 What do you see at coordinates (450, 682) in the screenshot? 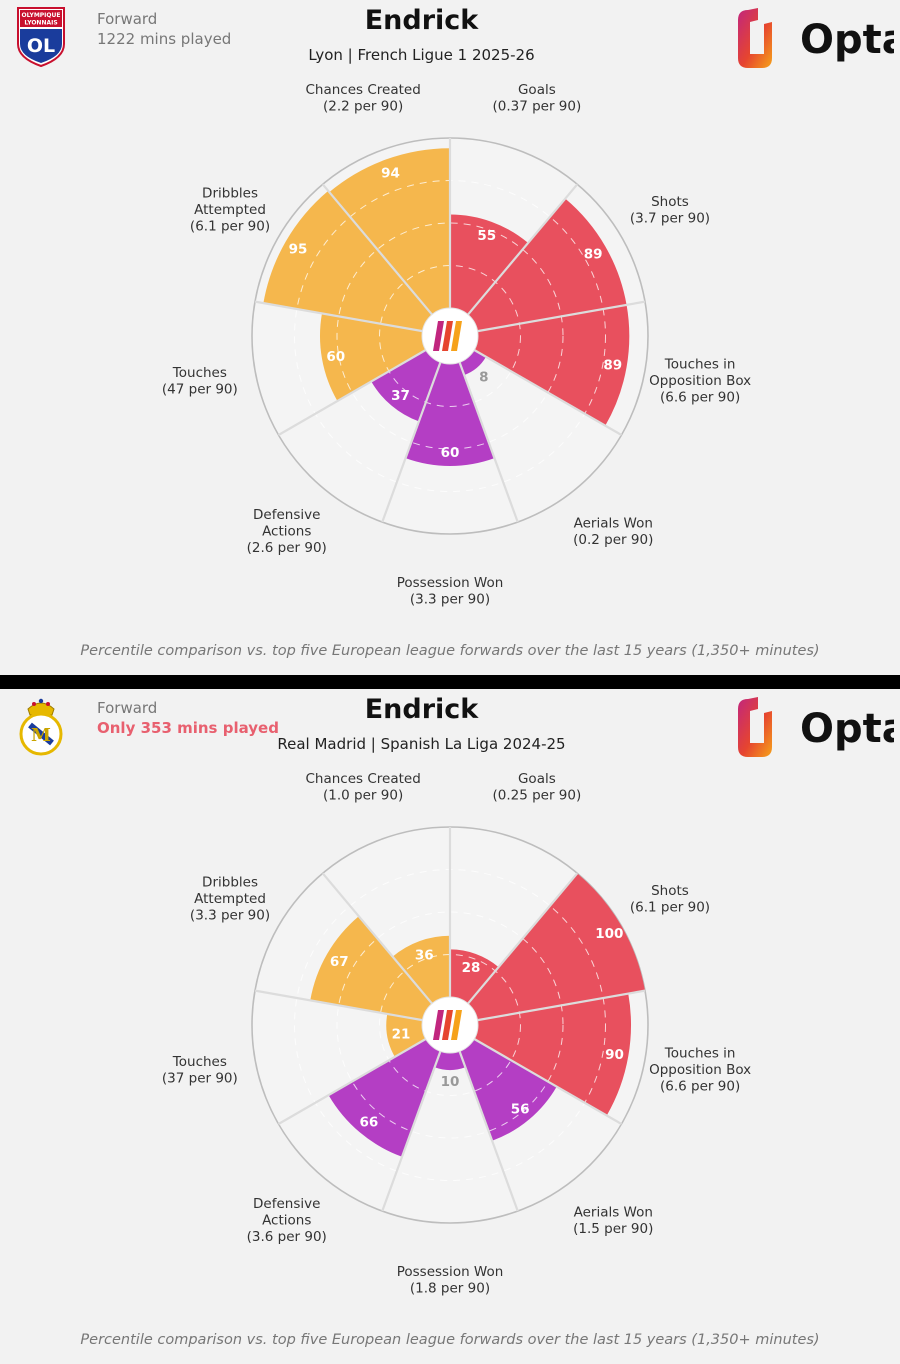
I see `panel-divider` at bounding box center [450, 682].